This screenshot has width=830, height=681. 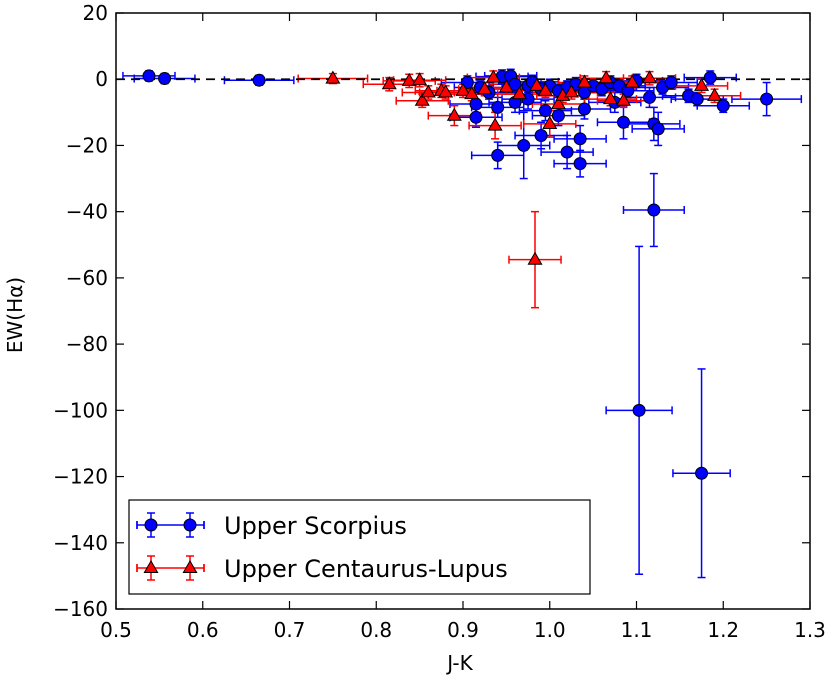 I want to click on x-tick-label-5: 1.0, so click(x=550, y=630).